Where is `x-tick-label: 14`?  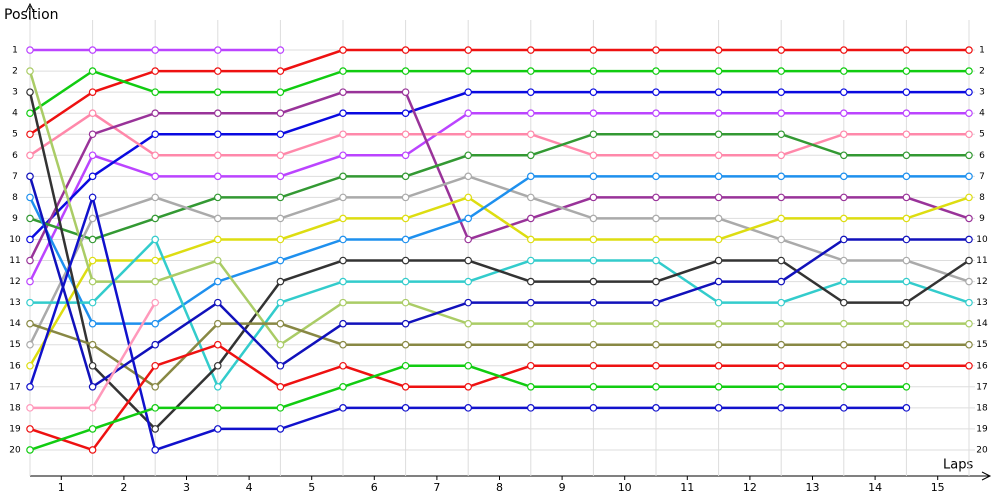 x-tick-label: 14 is located at coordinates (875, 487).